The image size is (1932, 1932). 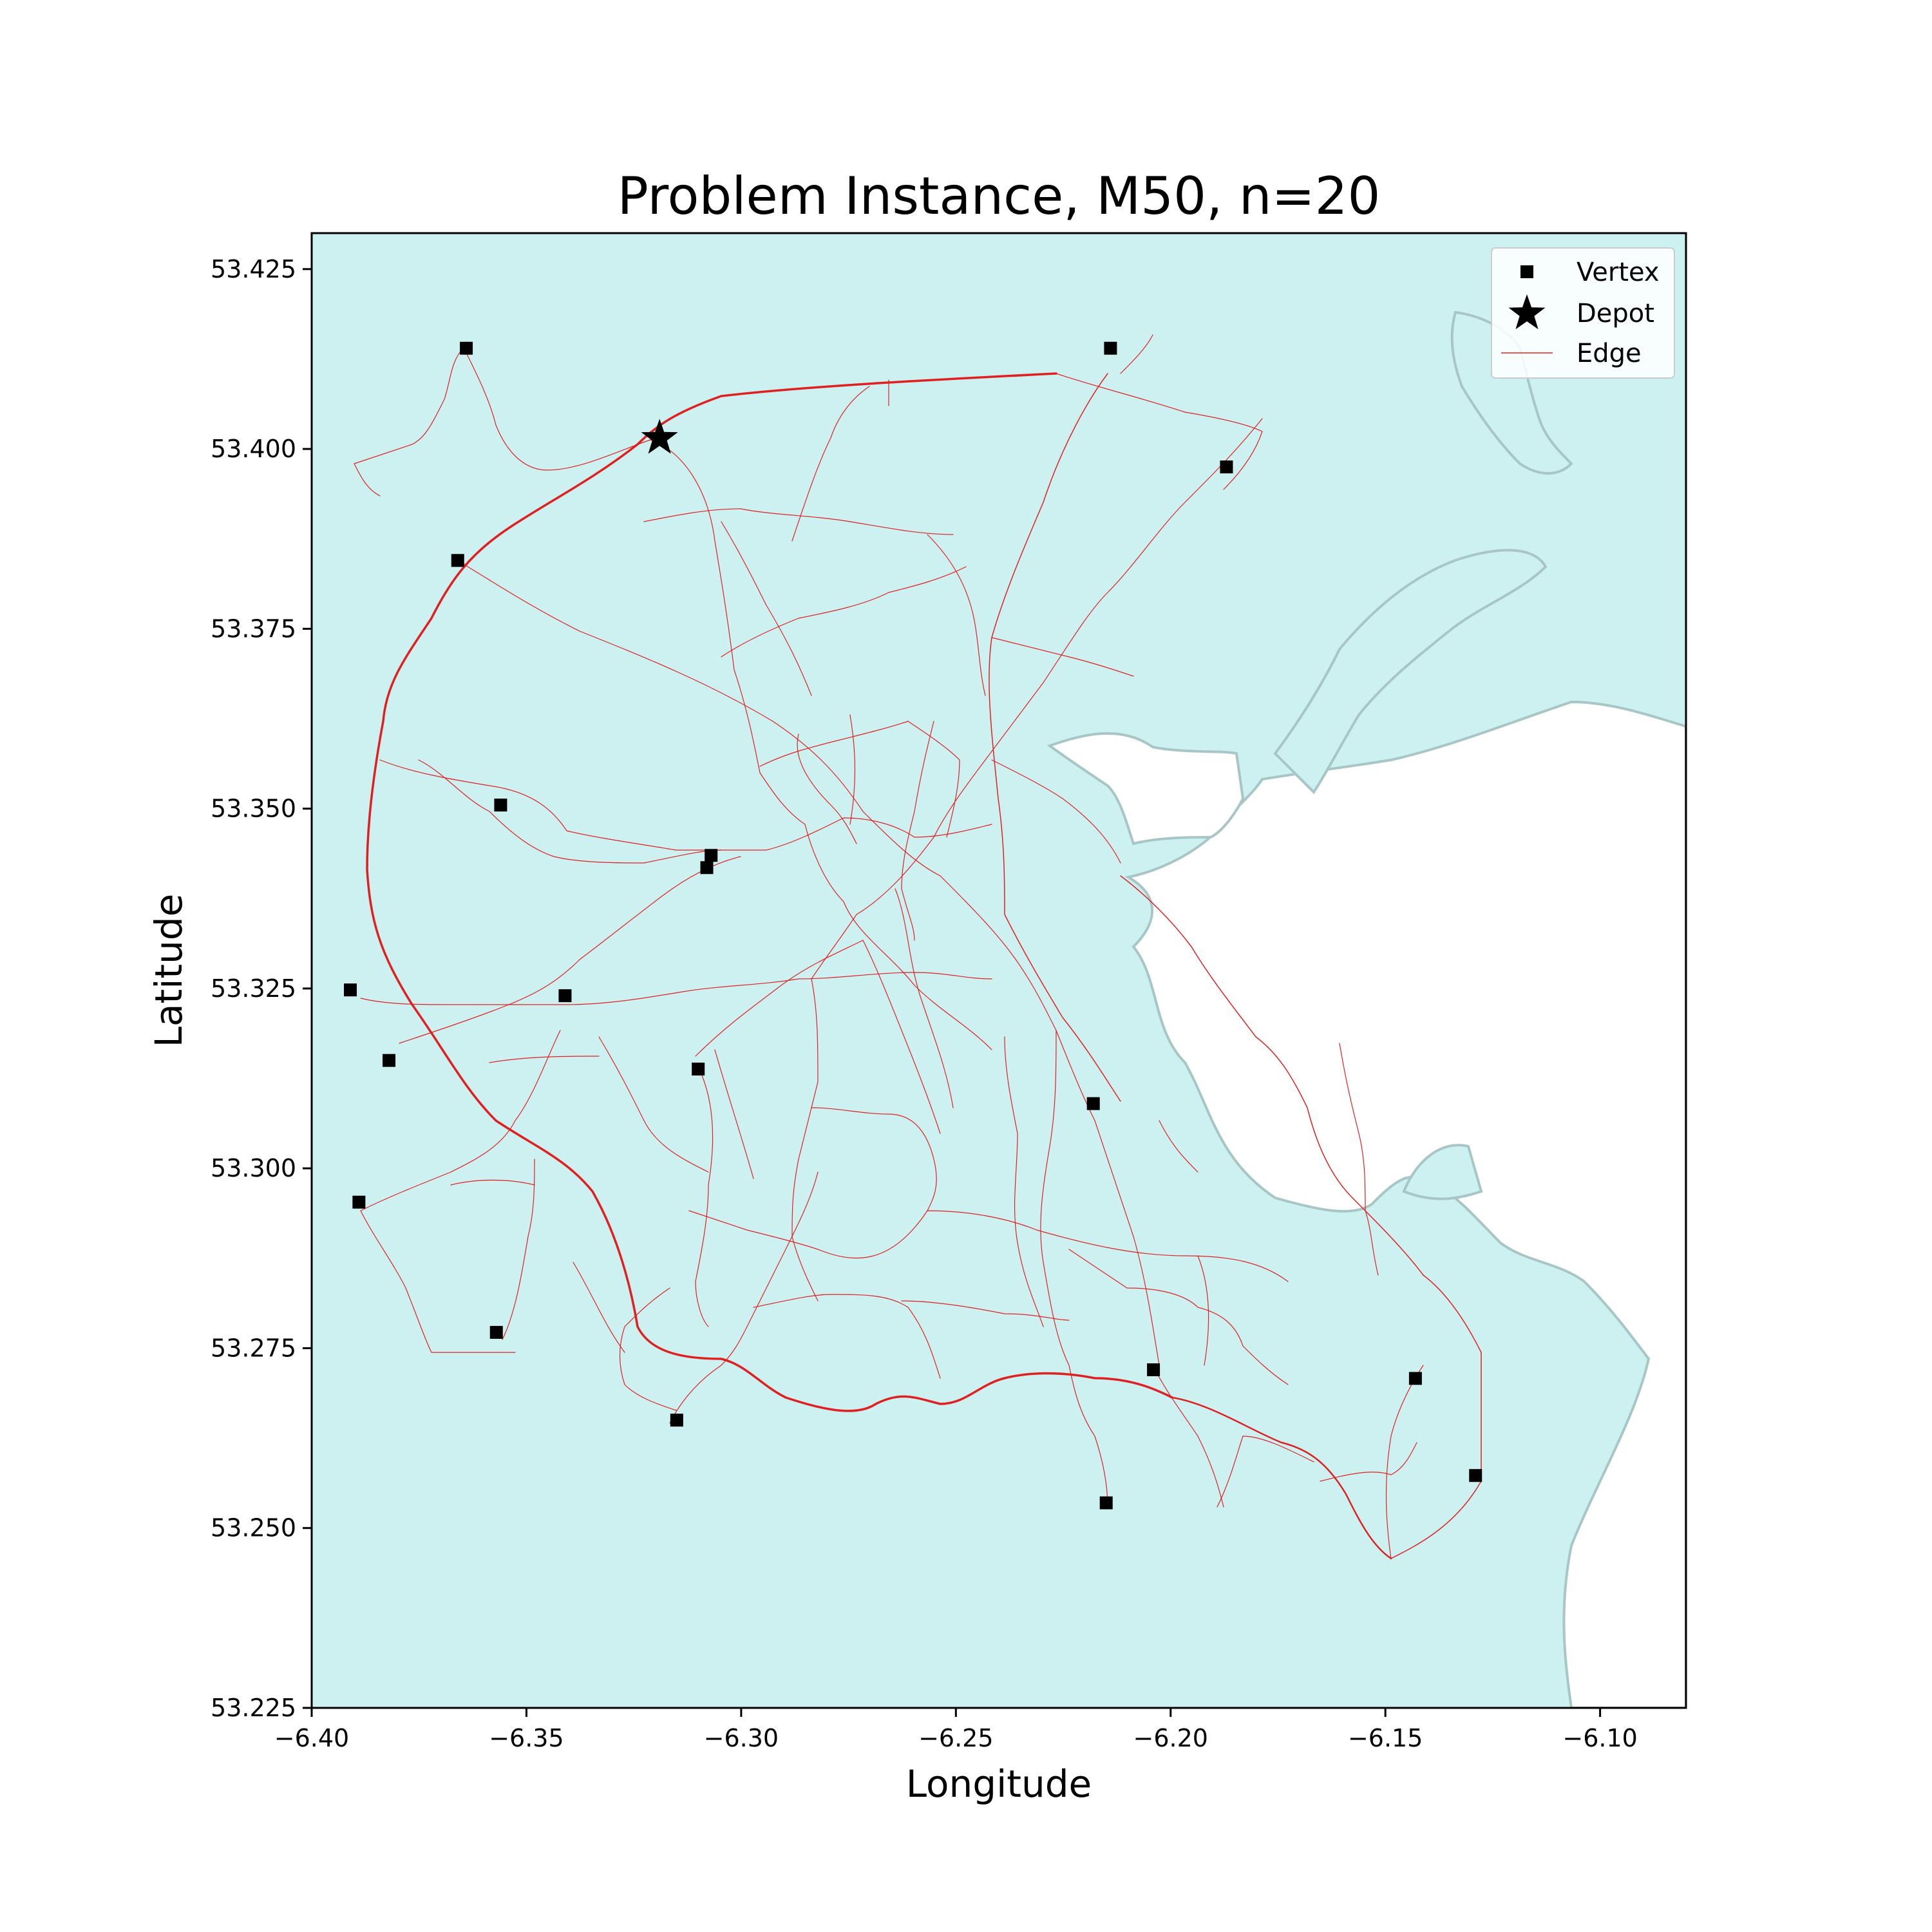 I want to click on x-tick-label: −6.35, so click(x=526, y=1738).